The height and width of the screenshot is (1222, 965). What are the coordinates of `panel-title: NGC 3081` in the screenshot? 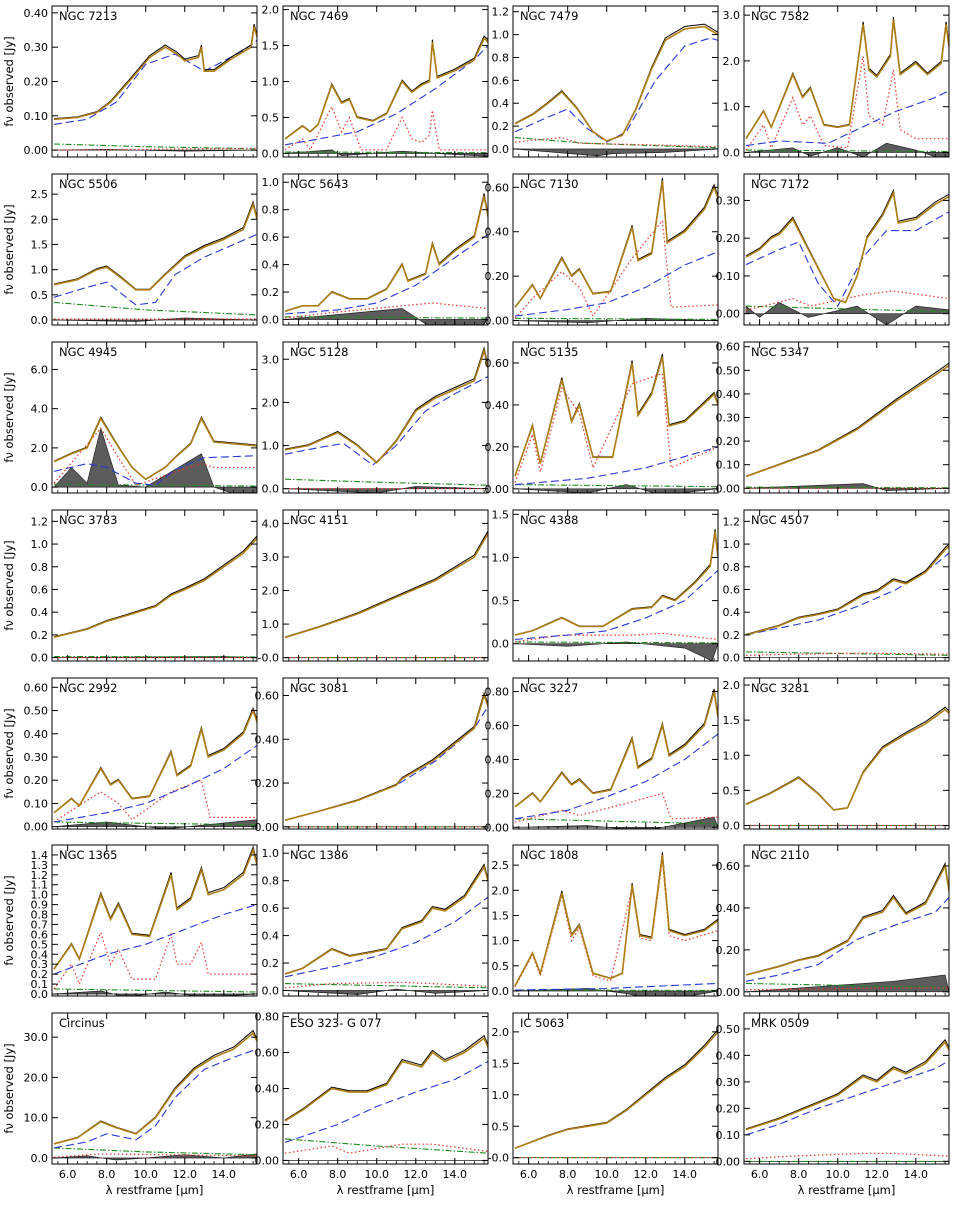 It's located at (319, 688).